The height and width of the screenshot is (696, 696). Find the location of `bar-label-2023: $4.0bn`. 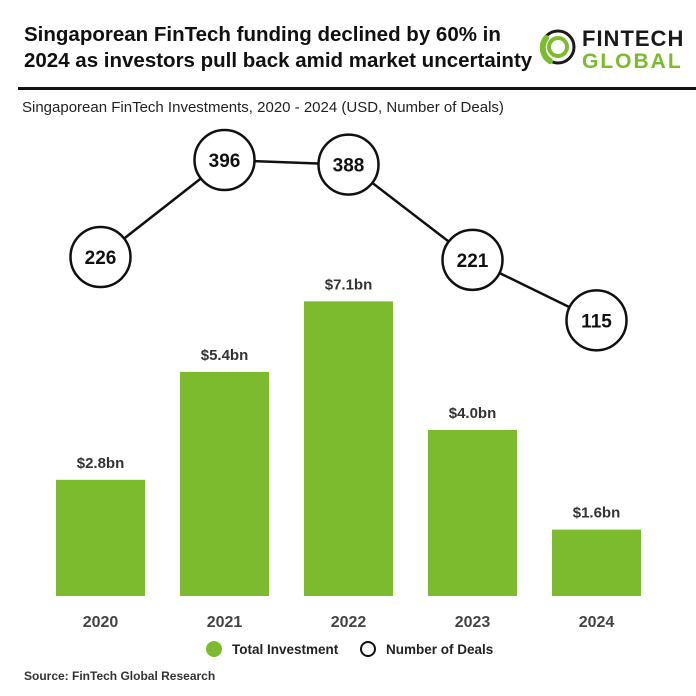

bar-label-2023: $4.0bn is located at coordinates (473, 413).